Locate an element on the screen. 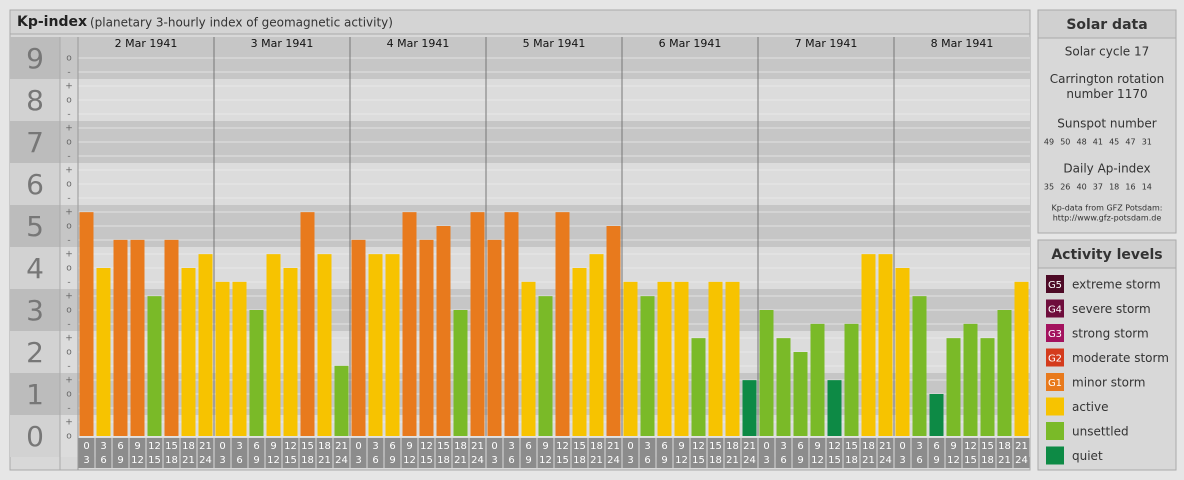 The height and width of the screenshot is (480, 1184). sunspots-value: 45 is located at coordinates (1114, 142).